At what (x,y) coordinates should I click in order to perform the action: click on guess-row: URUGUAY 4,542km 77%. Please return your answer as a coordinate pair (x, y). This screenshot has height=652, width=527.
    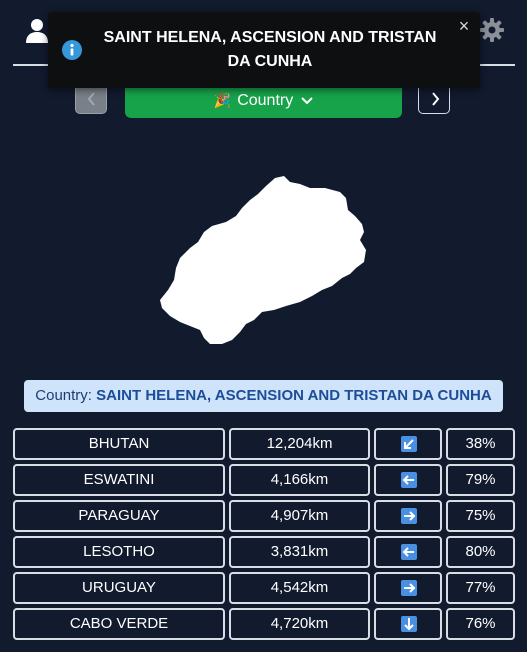
    Looking at the image, I should click on (264, 588).